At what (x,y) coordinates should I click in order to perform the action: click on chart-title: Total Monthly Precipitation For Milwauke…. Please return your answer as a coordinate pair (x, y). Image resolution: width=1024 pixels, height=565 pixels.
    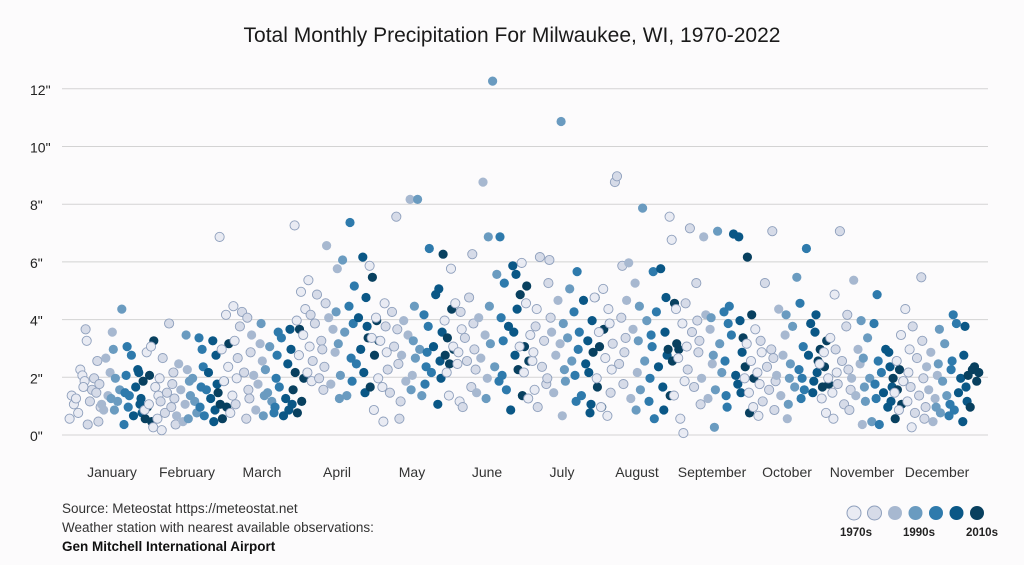
    Looking at the image, I should click on (512, 35).